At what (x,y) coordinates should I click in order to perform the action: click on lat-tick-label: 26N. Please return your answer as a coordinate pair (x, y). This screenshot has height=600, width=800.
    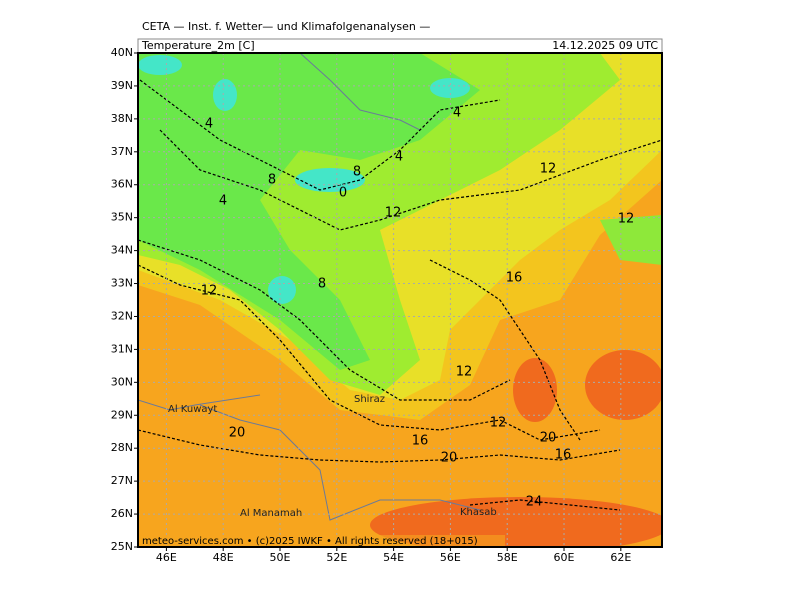
    Looking at the image, I should click on (122, 513).